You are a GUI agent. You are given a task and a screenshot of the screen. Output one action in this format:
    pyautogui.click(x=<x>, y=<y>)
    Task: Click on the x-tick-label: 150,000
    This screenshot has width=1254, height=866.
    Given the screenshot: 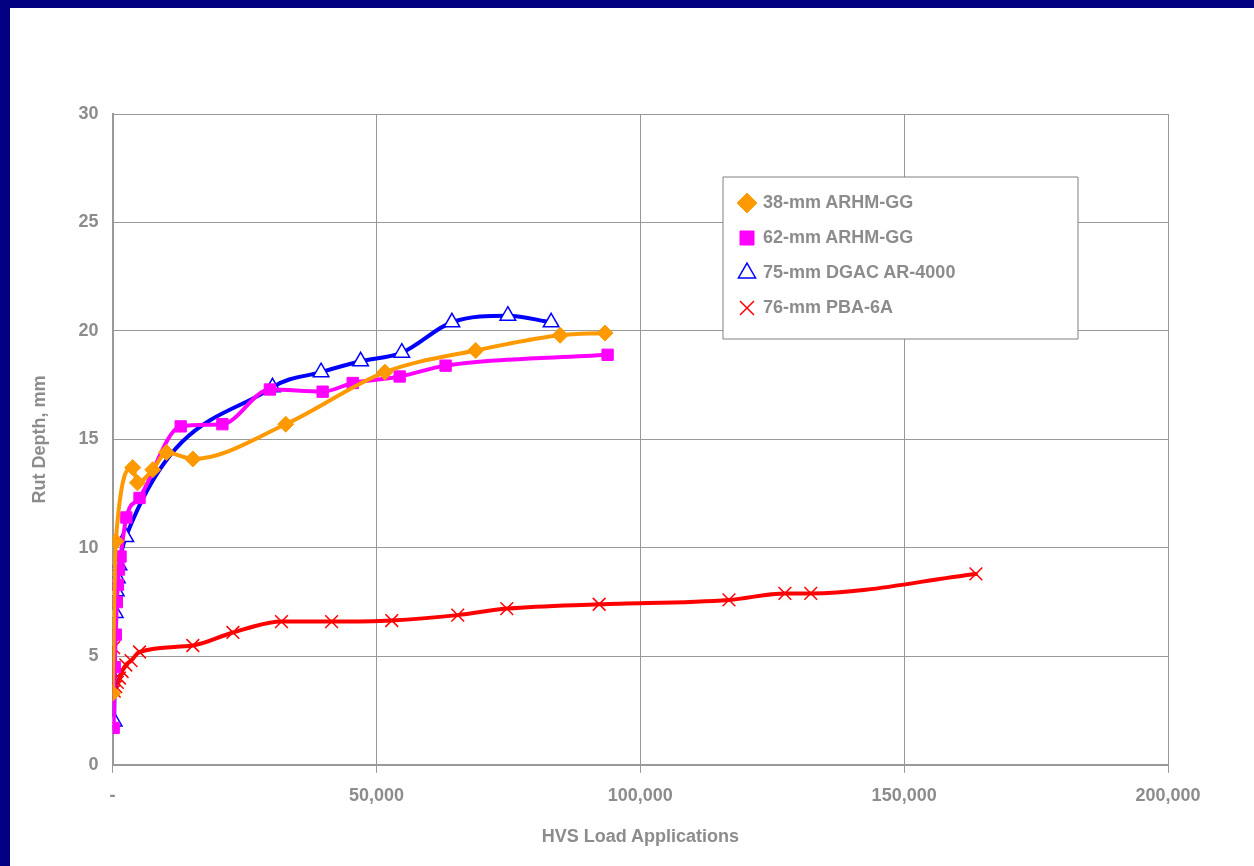 What is the action you would take?
    pyautogui.click(x=904, y=794)
    